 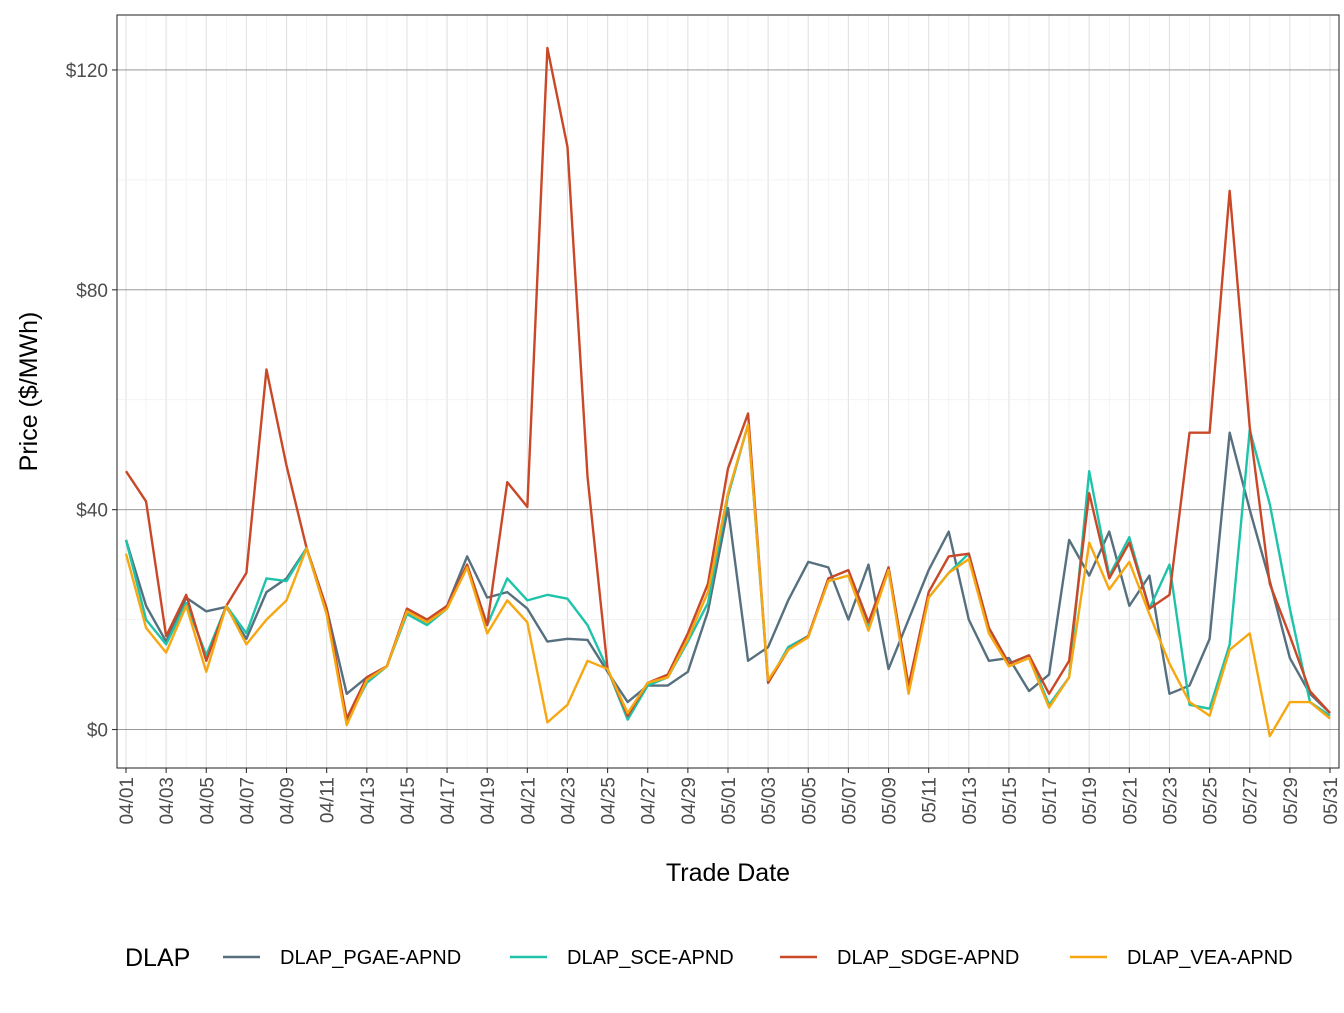 I want to click on x-tick-label: 04/25, so click(x=609, y=801).